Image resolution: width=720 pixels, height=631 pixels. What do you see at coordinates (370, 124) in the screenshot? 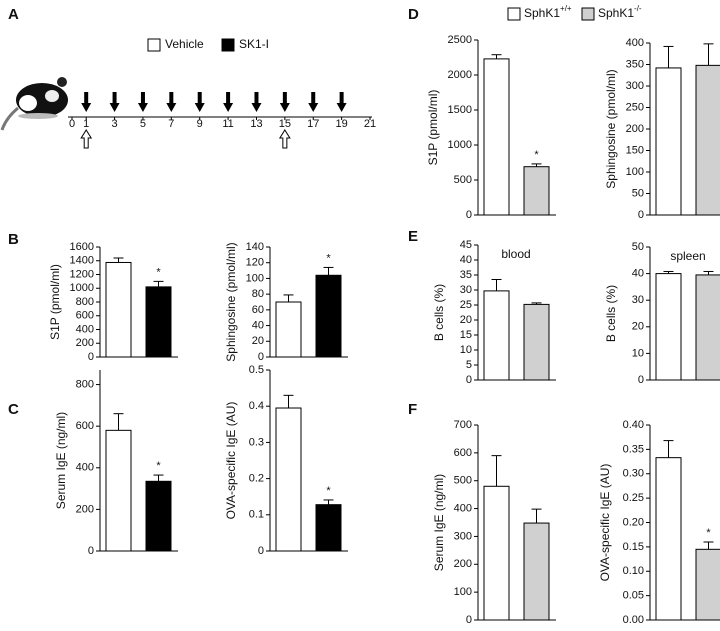
I see `timeline-tick-label: 21` at bounding box center [370, 124].